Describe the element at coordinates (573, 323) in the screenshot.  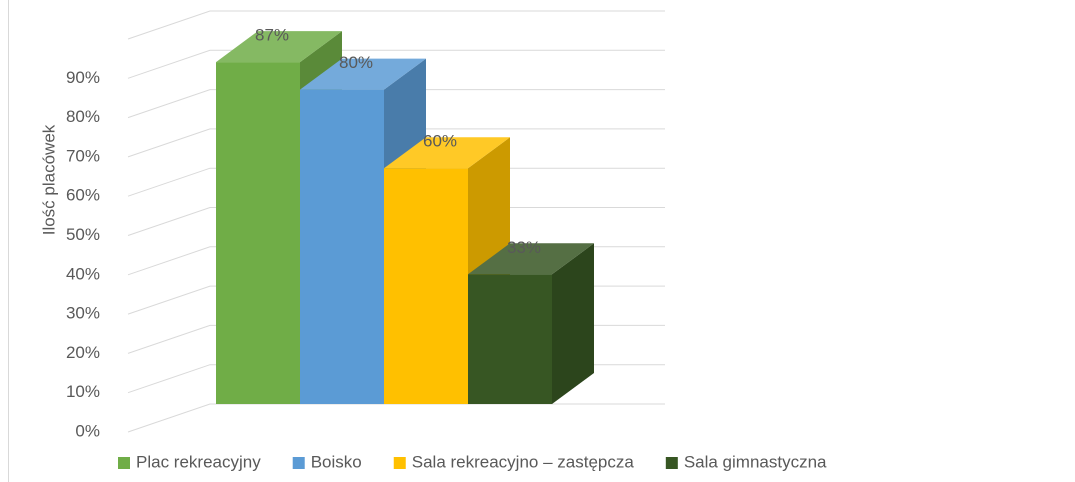
I see `bar-side` at that location.